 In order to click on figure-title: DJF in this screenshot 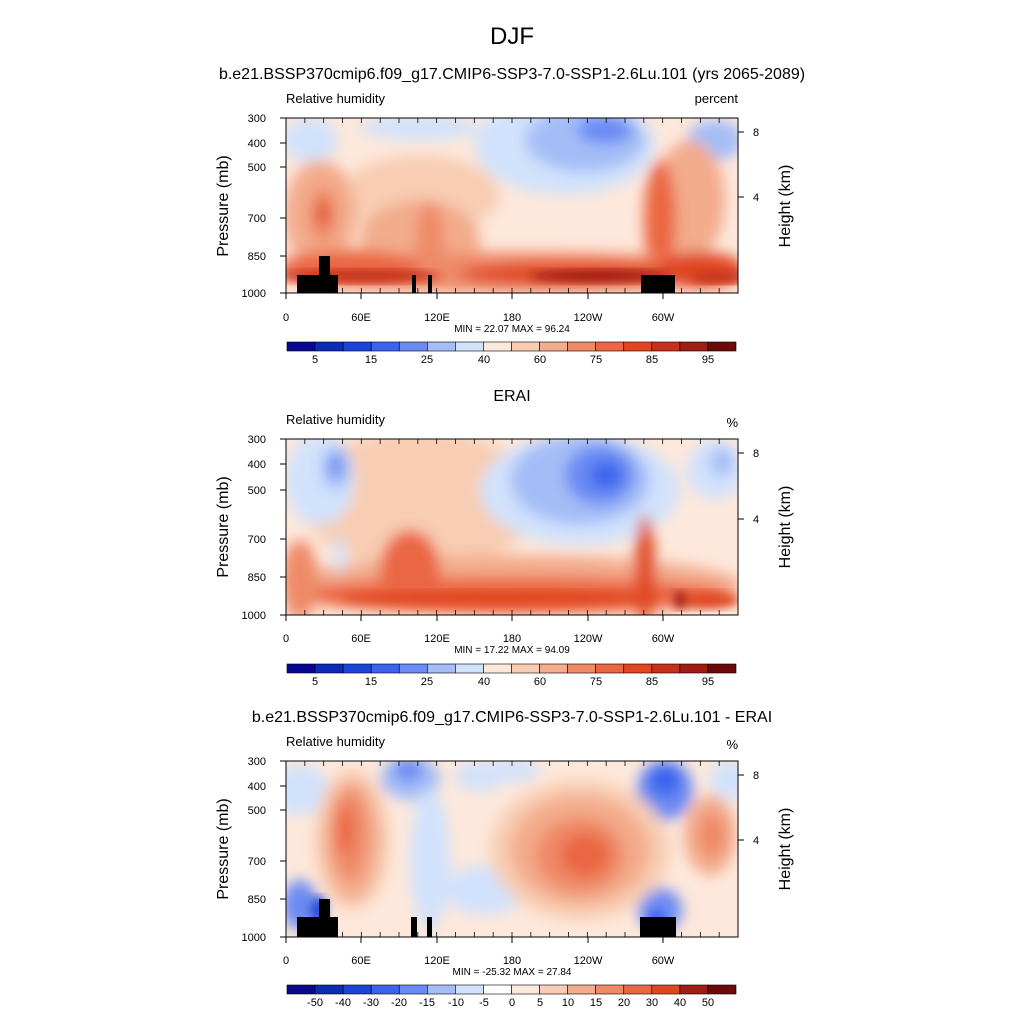, I will do `click(512, 36)`.